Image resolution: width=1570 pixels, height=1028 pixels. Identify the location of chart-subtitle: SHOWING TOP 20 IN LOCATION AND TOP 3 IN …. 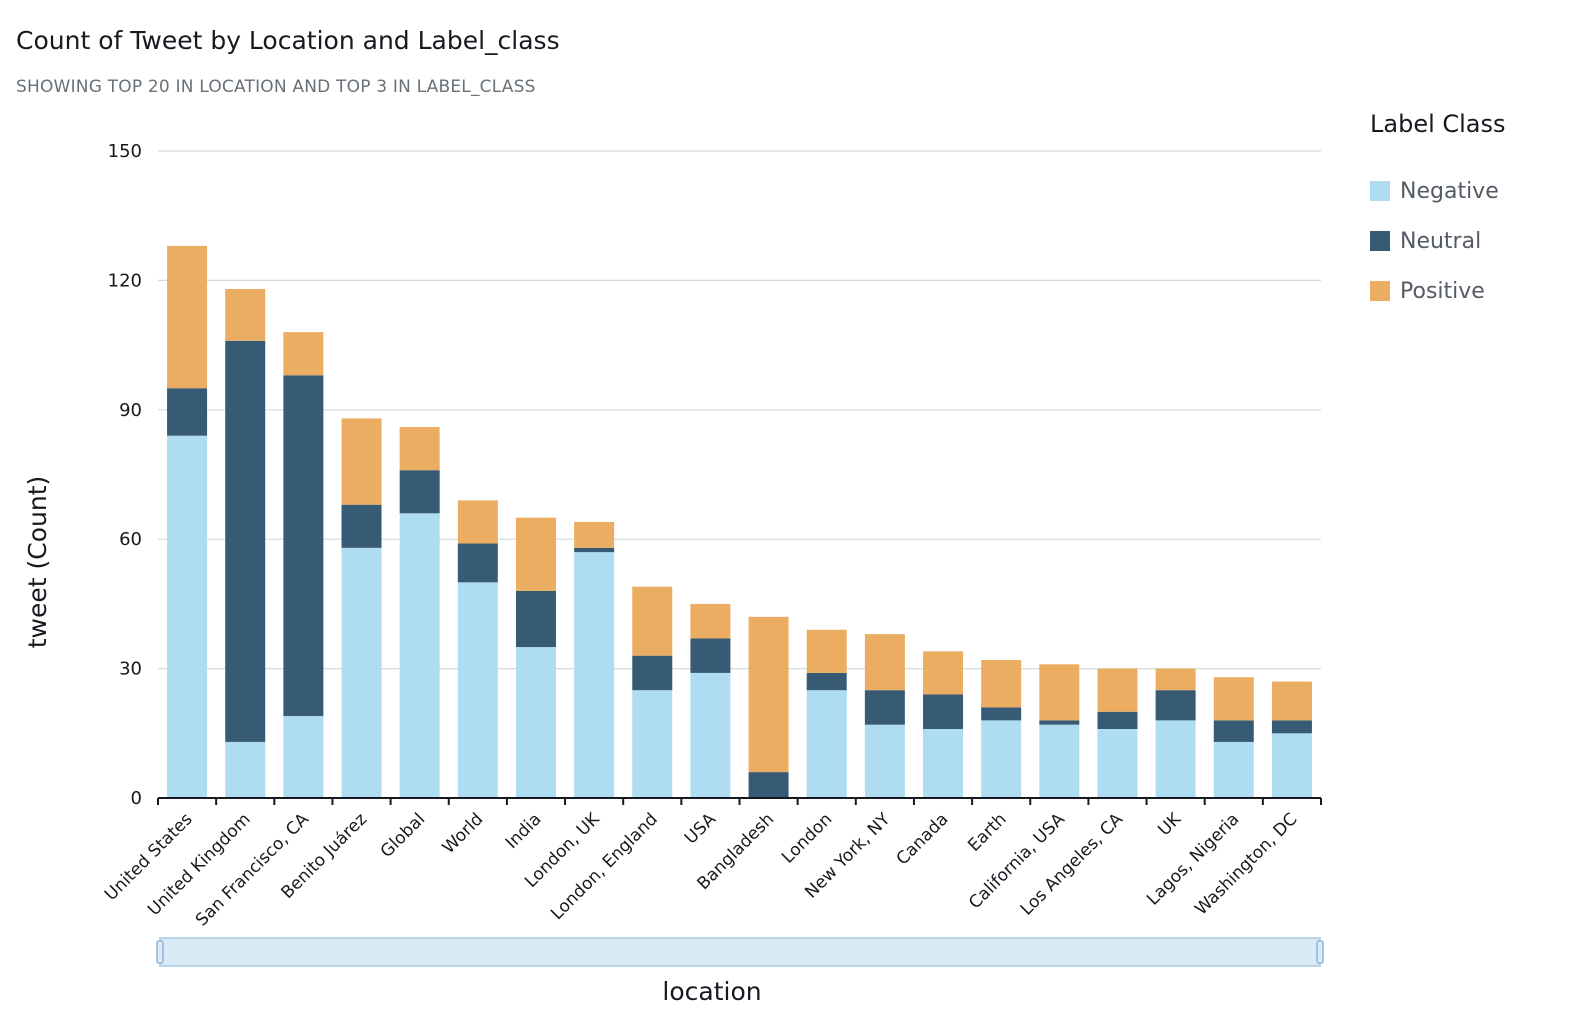
(276, 87).